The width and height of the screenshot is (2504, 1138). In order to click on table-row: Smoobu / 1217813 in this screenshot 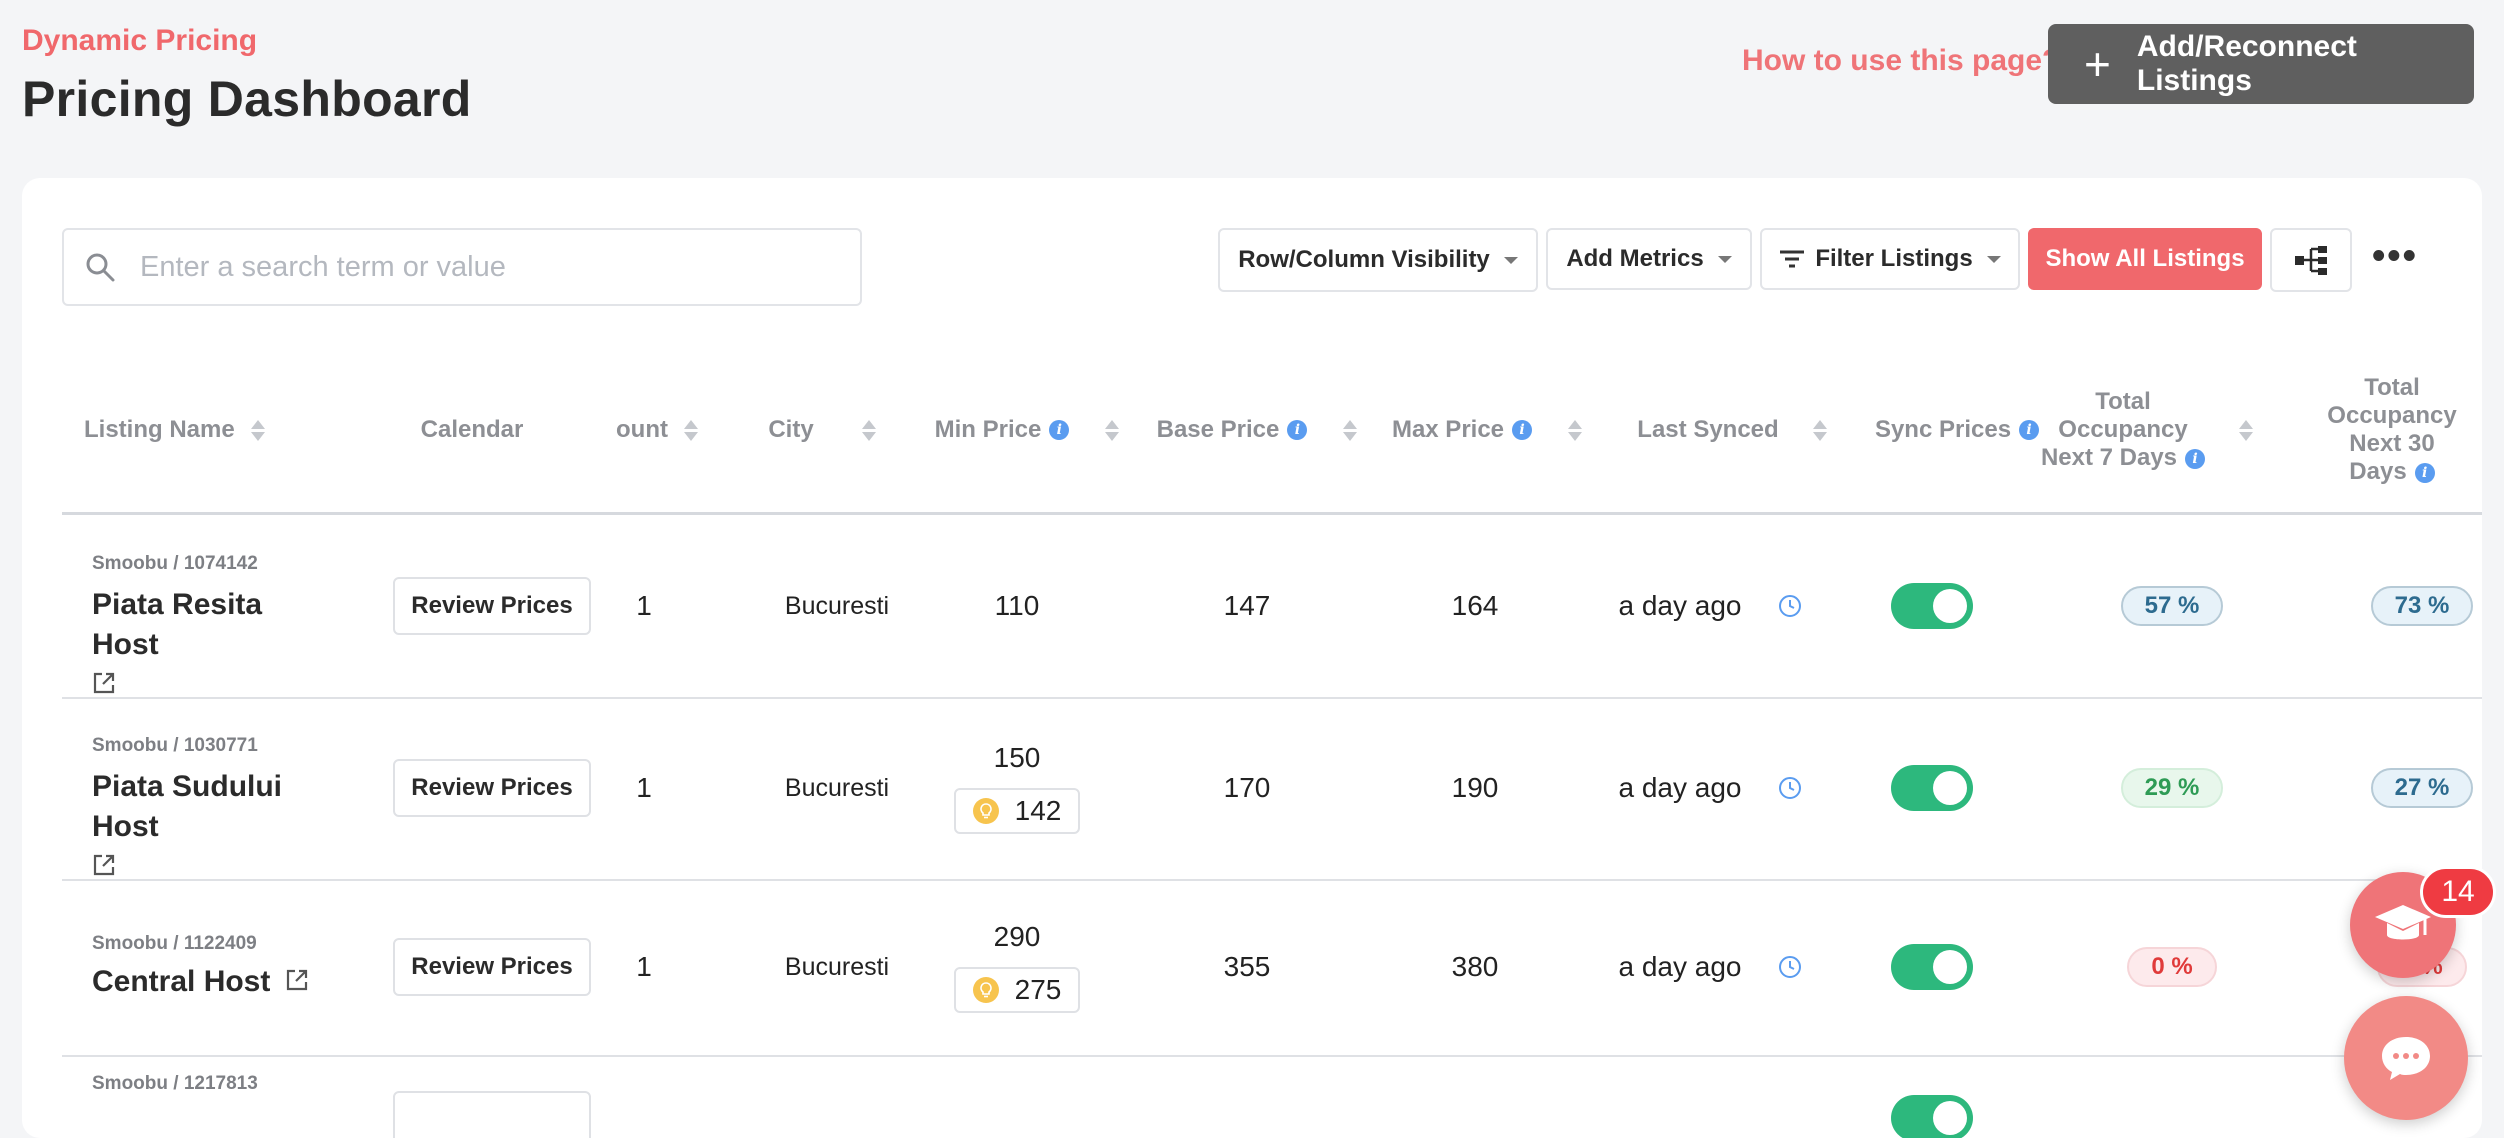, I will do `click(1272, 1096)`.